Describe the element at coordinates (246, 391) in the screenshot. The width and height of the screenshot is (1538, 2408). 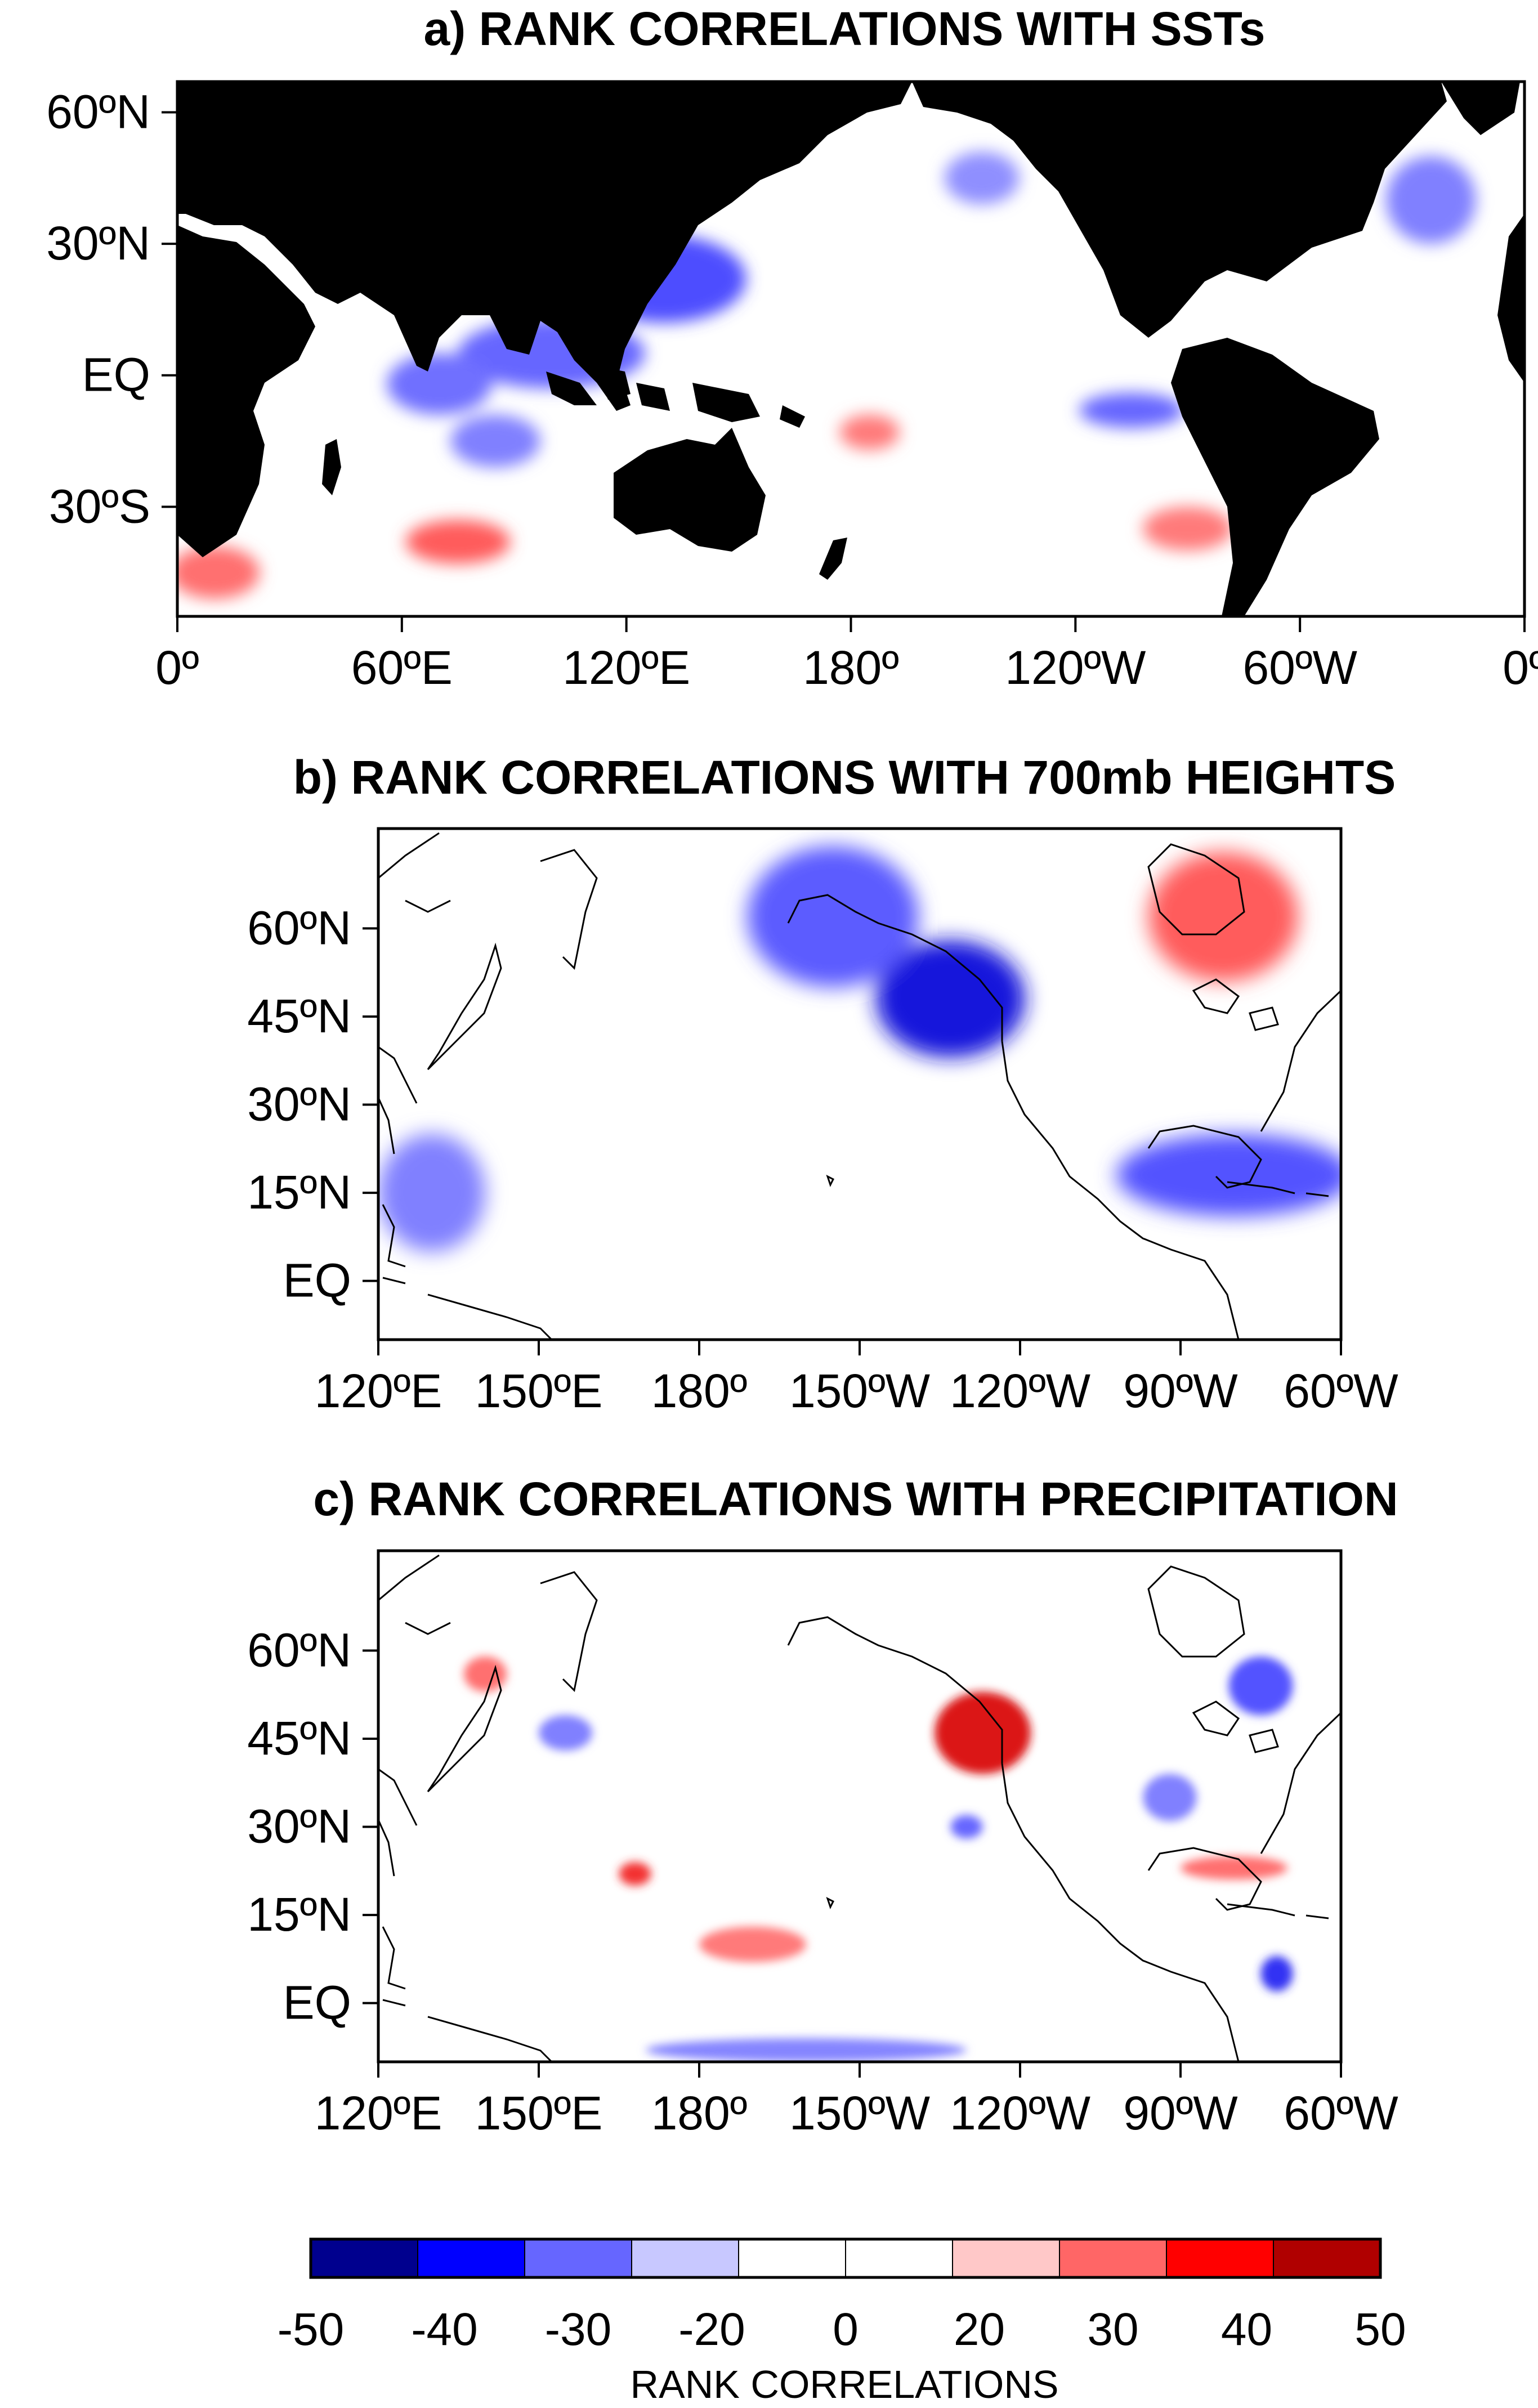
I see `africa-land` at that location.